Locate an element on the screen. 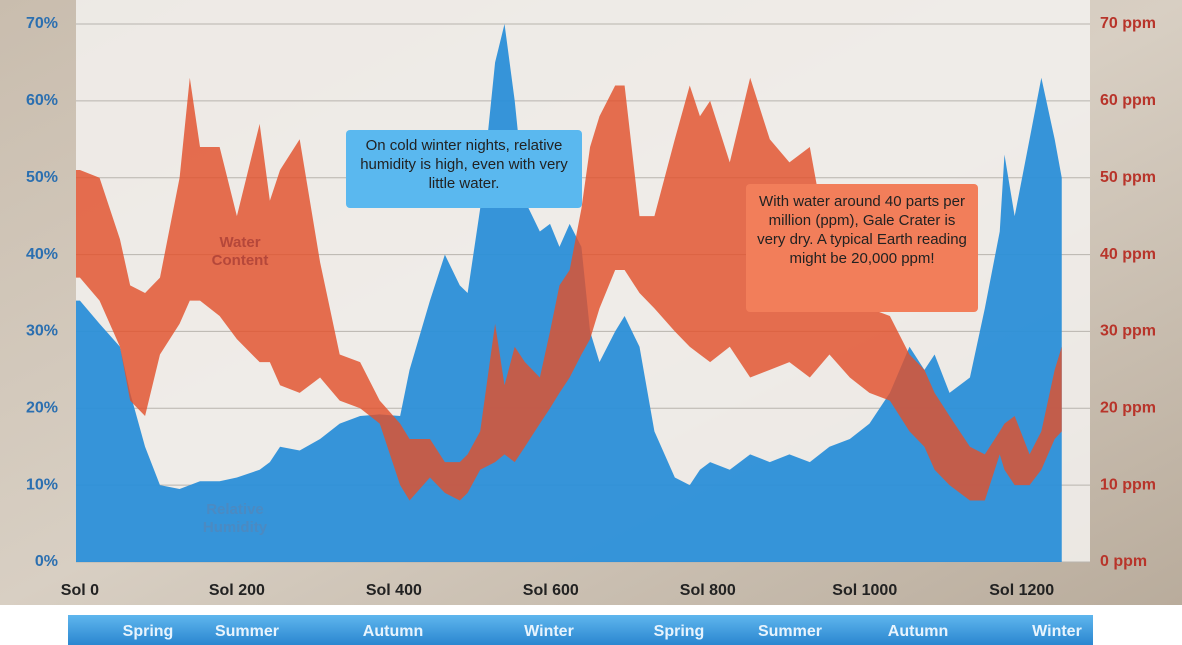  x-tick-label: Sol 800 is located at coordinates (708, 590).